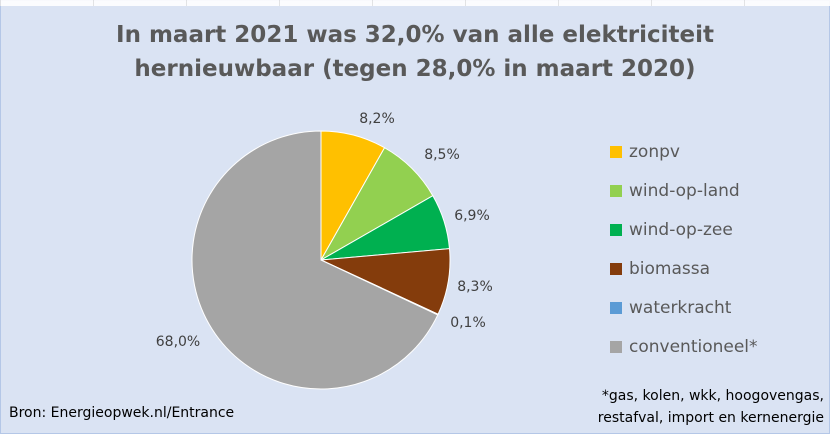 The image size is (830, 434). I want to click on data-label-waterkracht: 0,1%, so click(468, 323).